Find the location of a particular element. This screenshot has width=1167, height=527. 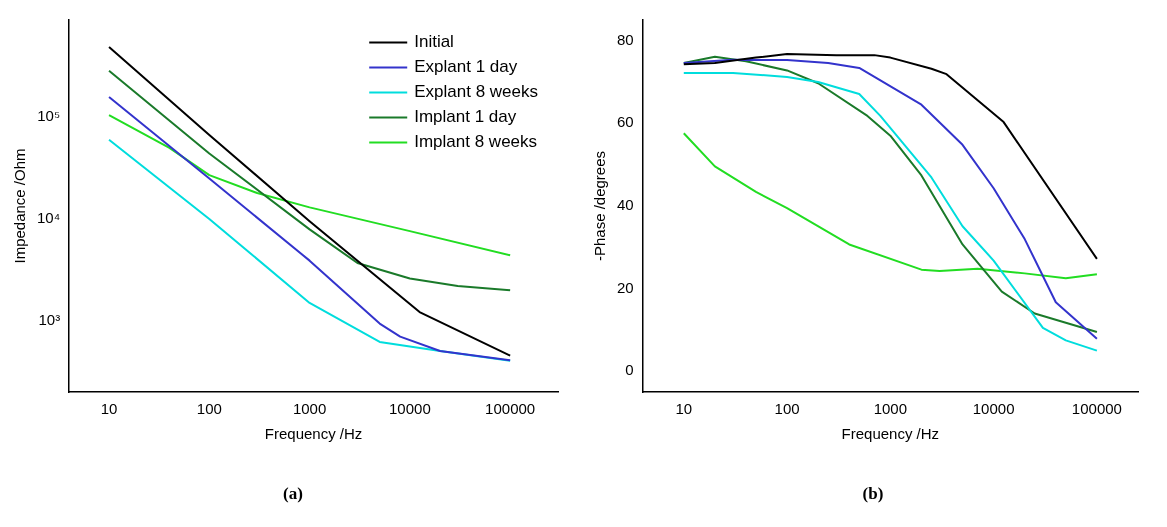

legend-label: Implant 8 weeks is located at coordinates (476, 142).